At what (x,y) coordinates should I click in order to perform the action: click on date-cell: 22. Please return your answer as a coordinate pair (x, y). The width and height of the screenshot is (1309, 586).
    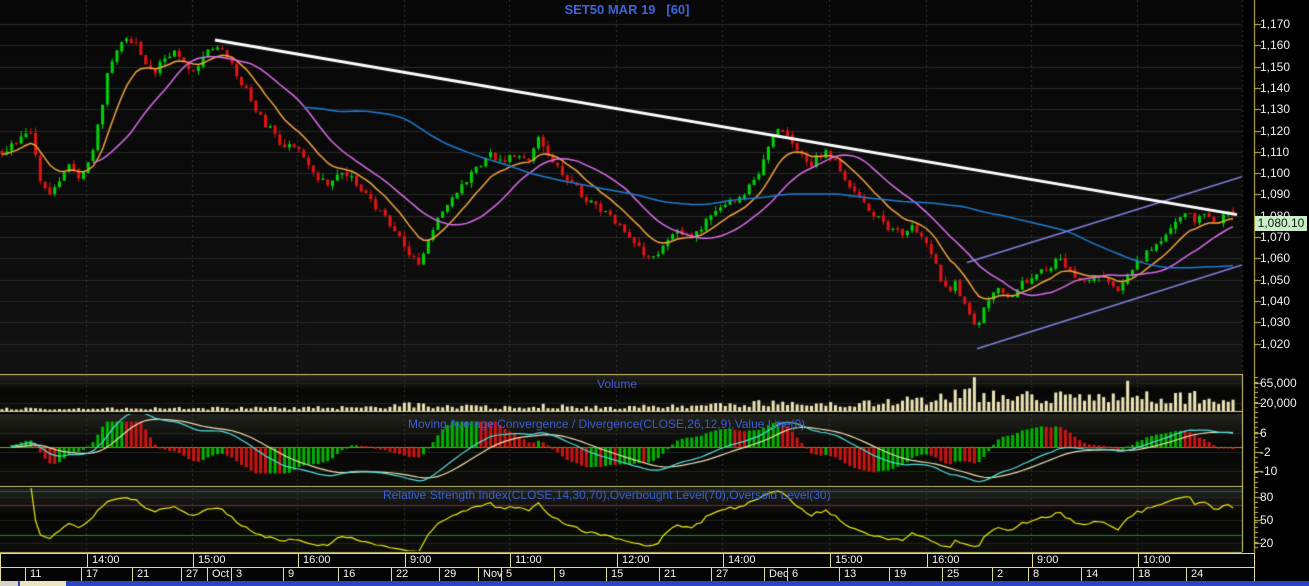
    Looking at the image, I should click on (399, 574).